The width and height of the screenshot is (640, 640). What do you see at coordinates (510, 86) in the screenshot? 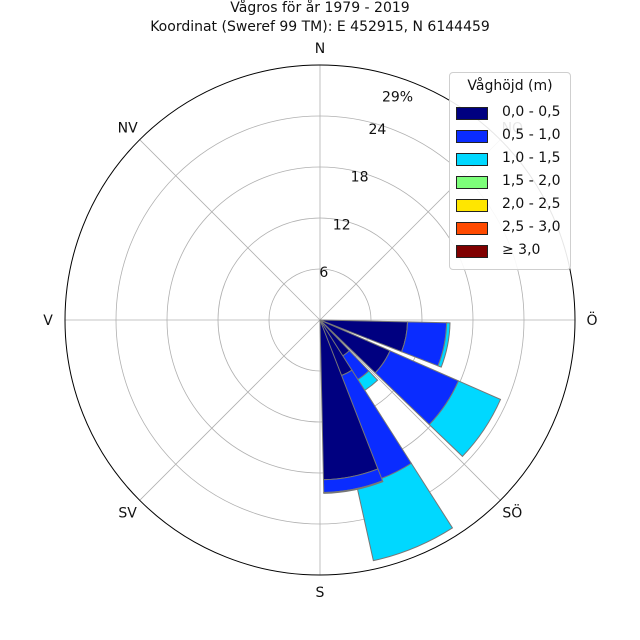
I see `legend-title: Våghöjd (m)` at bounding box center [510, 86].